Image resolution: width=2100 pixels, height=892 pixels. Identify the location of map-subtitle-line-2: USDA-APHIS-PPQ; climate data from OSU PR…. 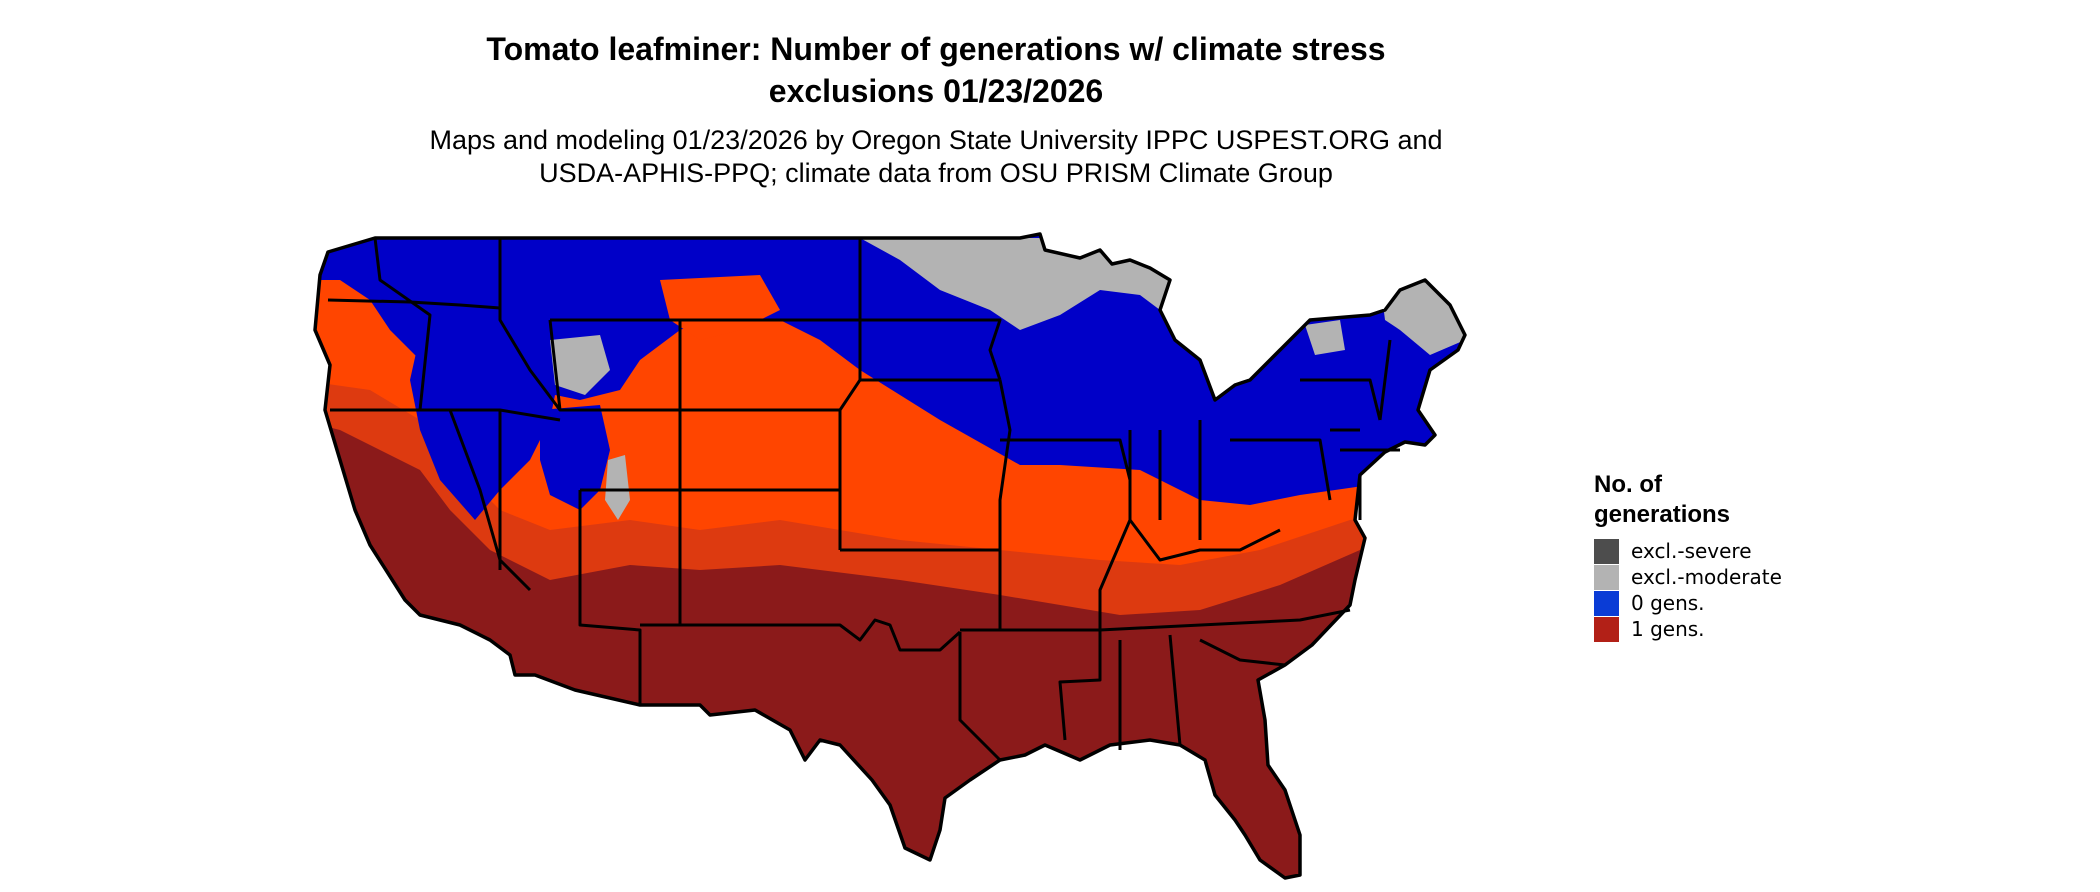
(936, 173).